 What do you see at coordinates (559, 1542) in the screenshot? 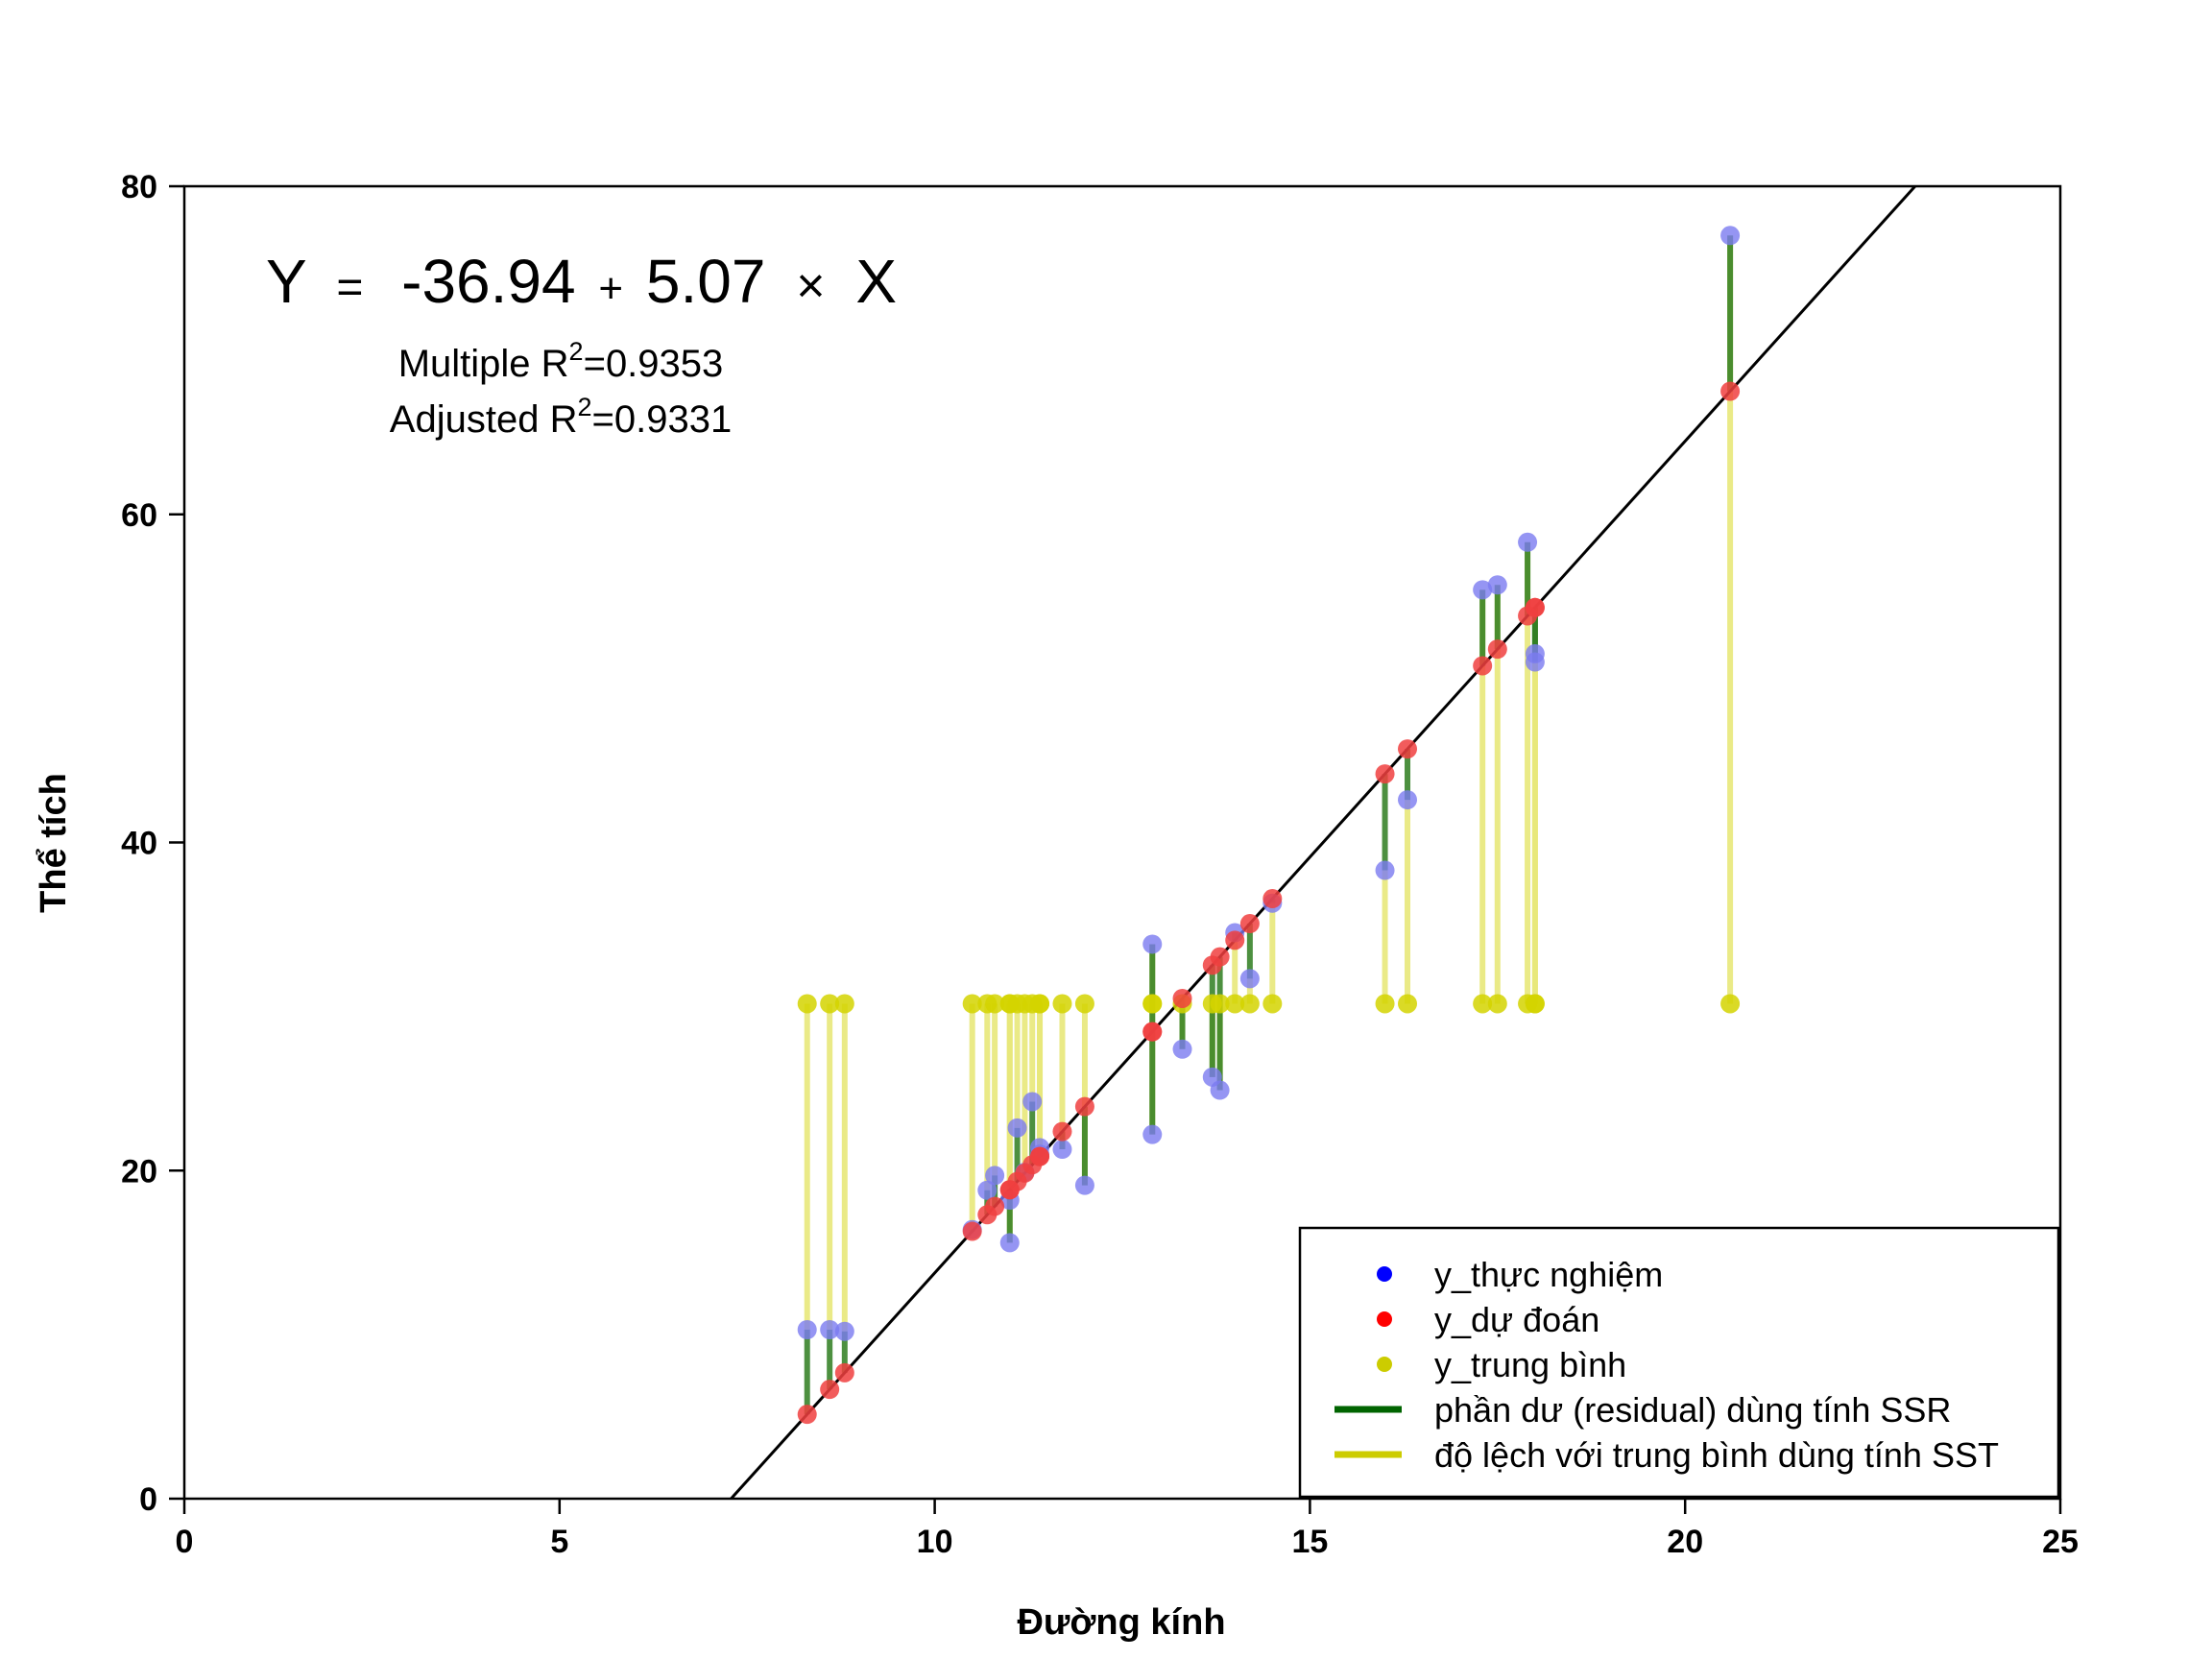
I see `x-tick-label: 5` at bounding box center [559, 1542].